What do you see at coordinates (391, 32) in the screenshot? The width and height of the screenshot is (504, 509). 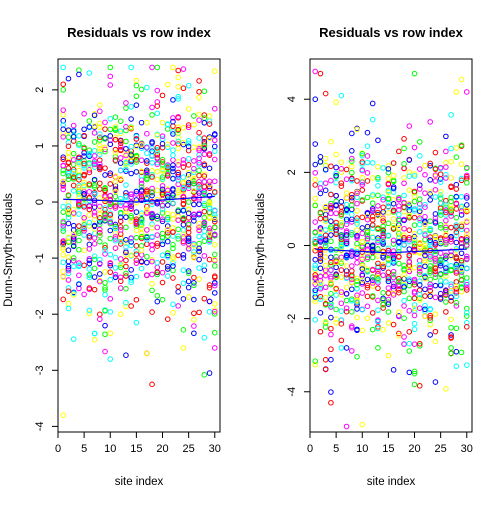 I see `right-chart-title: Residuals vs row index` at bounding box center [391, 32].